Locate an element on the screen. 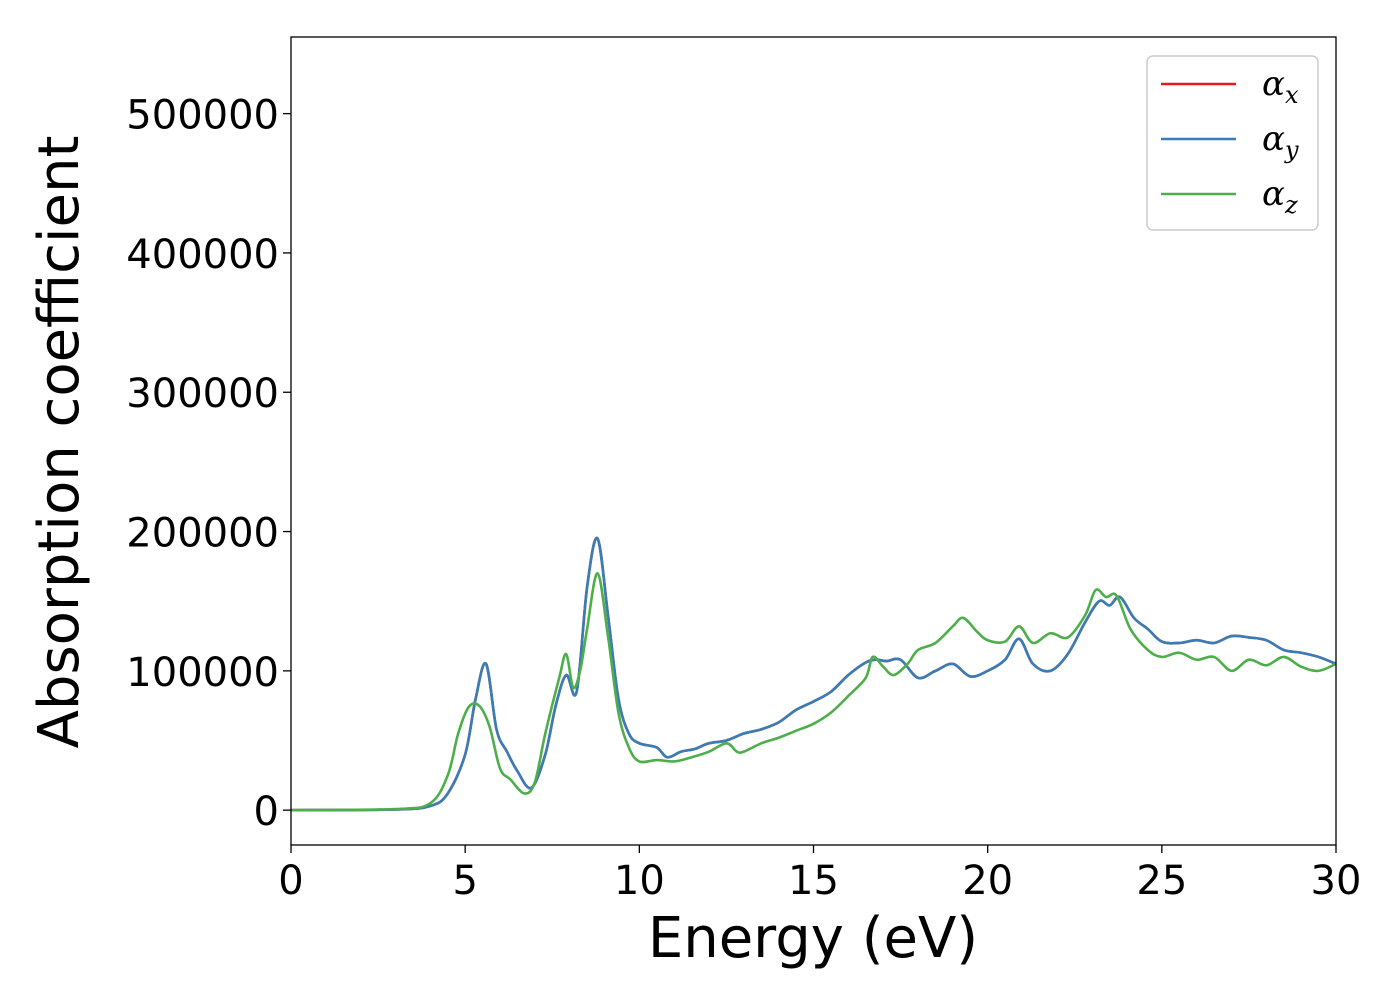 The height and width of the screenshot is (1000, 1400). y-tick-label: 400000 is located at coordinates (202, 255).